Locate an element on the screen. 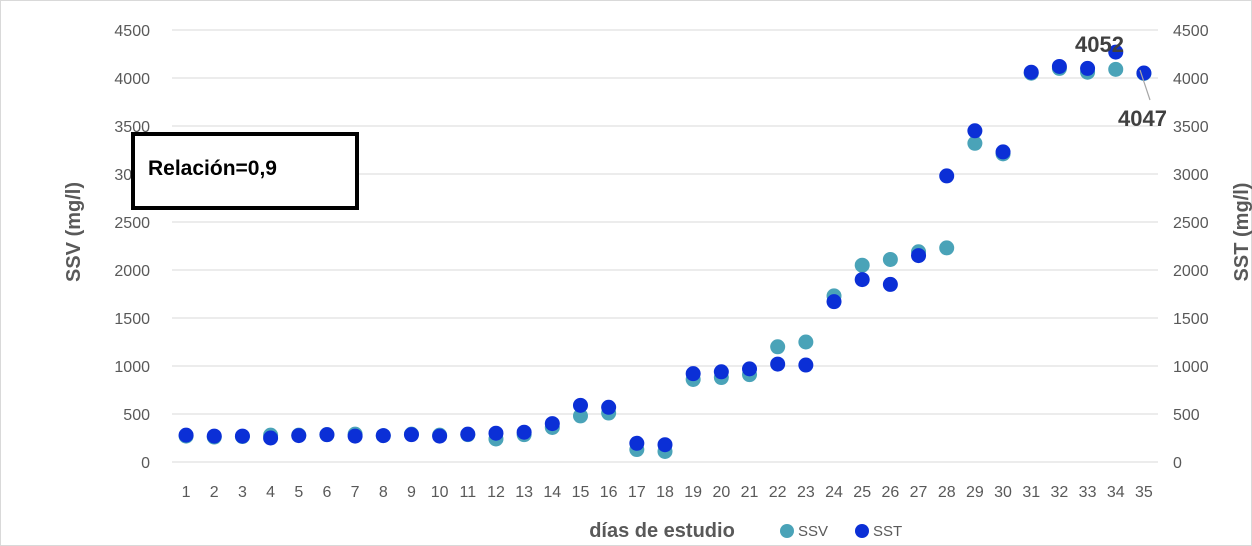 This screenshot has width=1252, height=546. x-tick-label: 31 is located at coordinates (1031, 492).